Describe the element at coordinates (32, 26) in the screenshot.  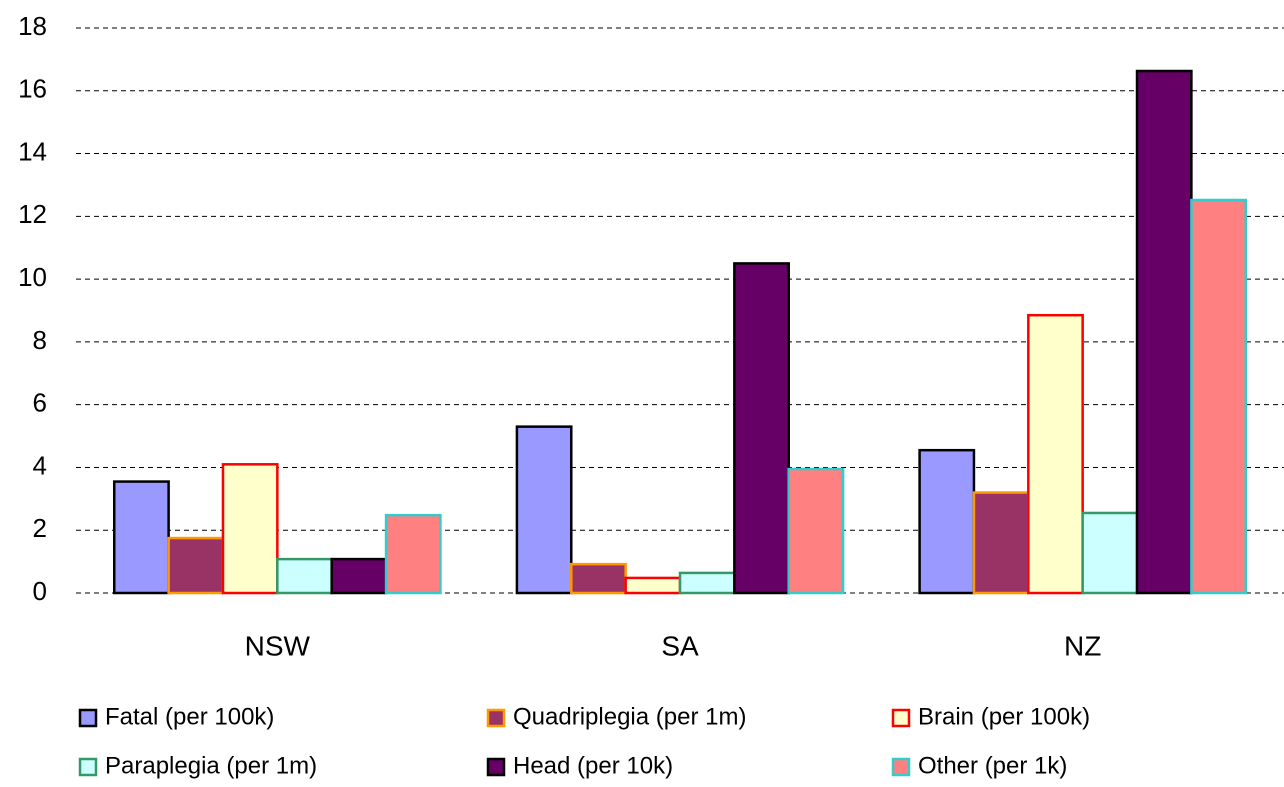
I see `y-tick-label: 18` at that location.